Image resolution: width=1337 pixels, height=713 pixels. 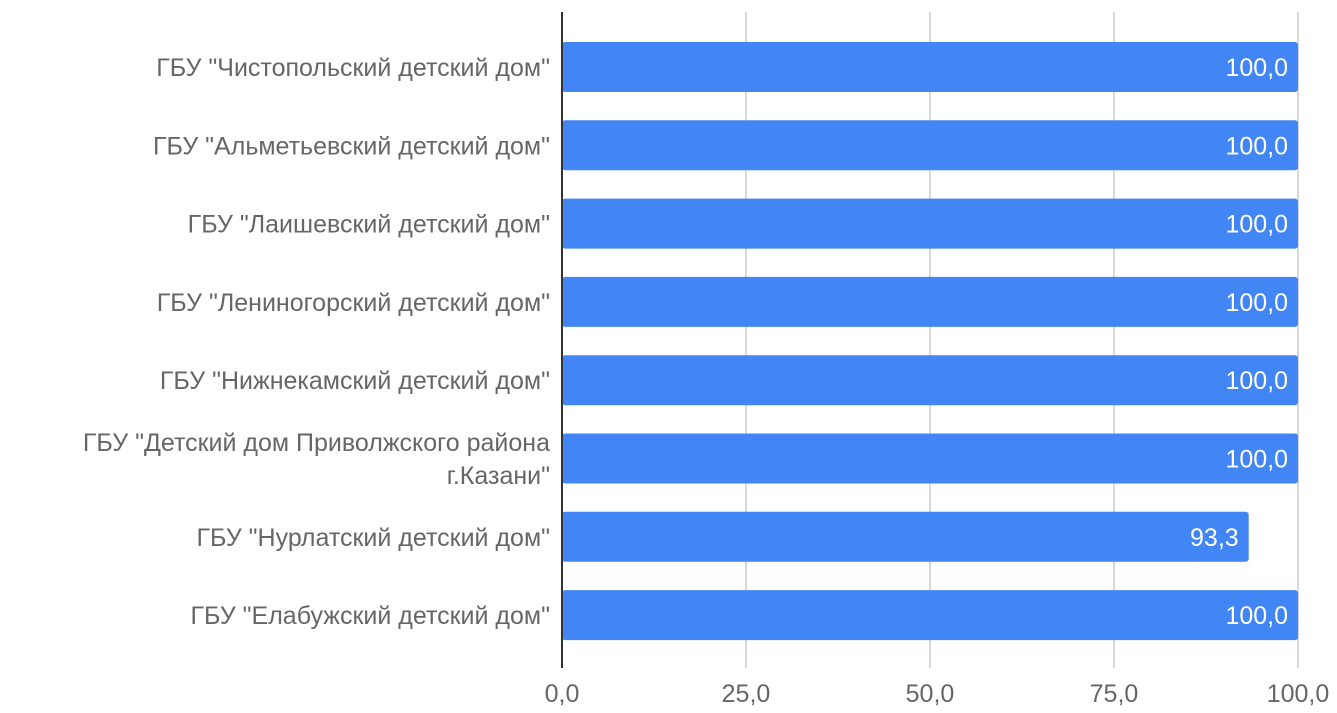 What do you see at coordinates (1114, 694) in the screenshot?
I see `x-tick-label: 75,0` at bounding box center [1114, 694].